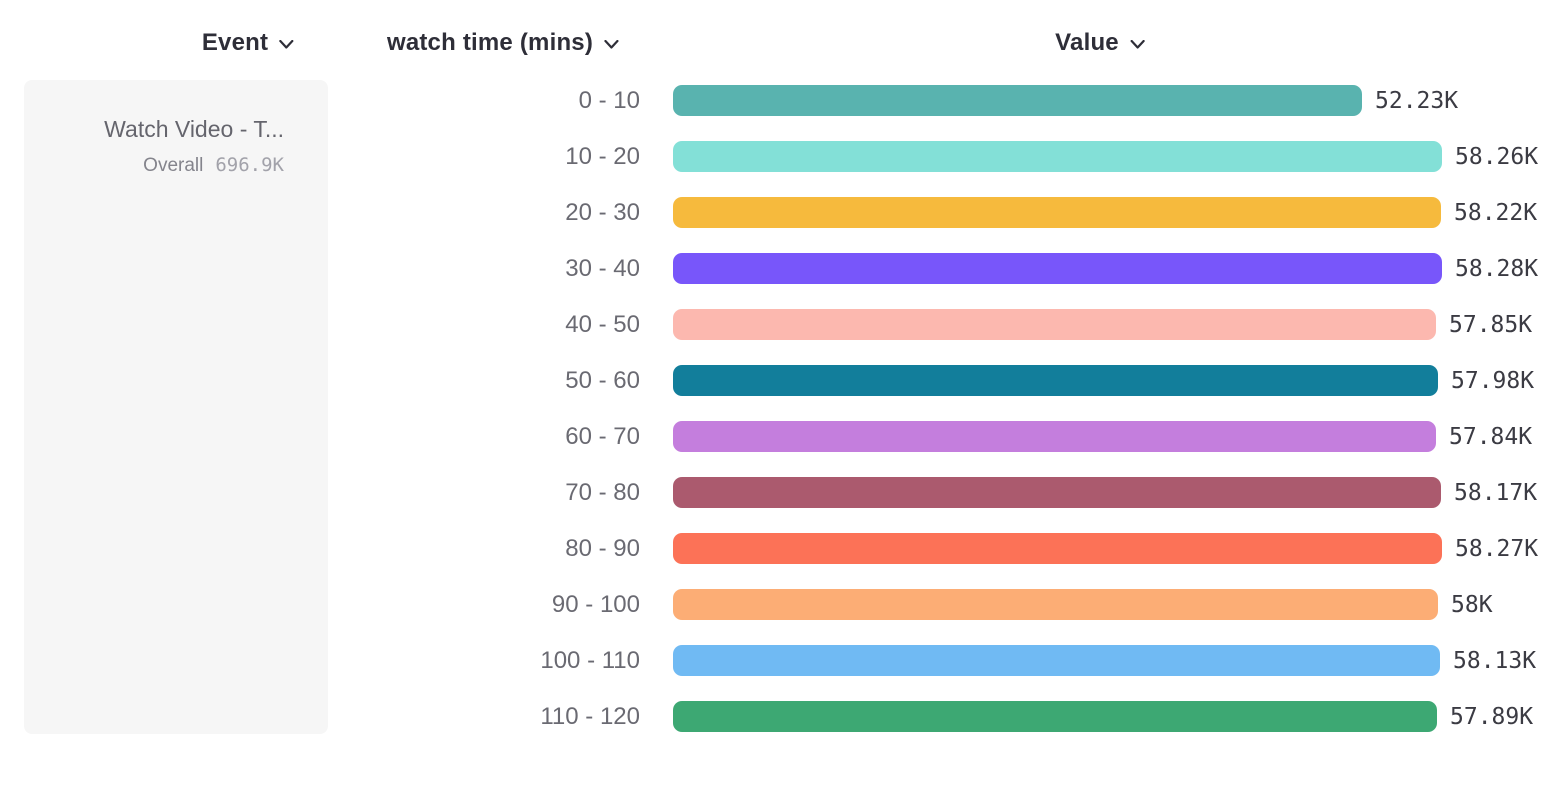  Describe the element at coordinates (1491, 324) in the screenshot. I see `bar-value-label: 57.85K` at that location.